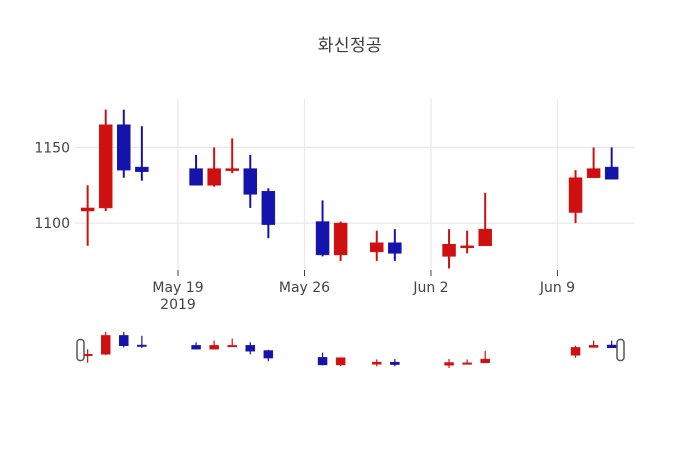 The image size is (700, 450). What do you see at coordinates (52, 224) in the screenshot?
I see `y-tick-label: 1100` at bounding box center [52, 224].